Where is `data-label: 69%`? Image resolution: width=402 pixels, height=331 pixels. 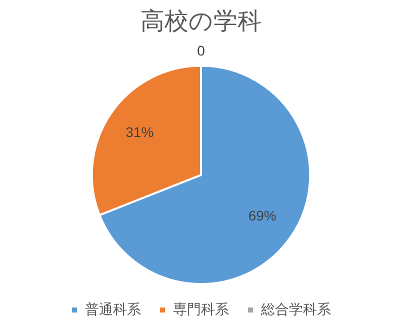
data-label: 69% is located at coordinates (262, 215).